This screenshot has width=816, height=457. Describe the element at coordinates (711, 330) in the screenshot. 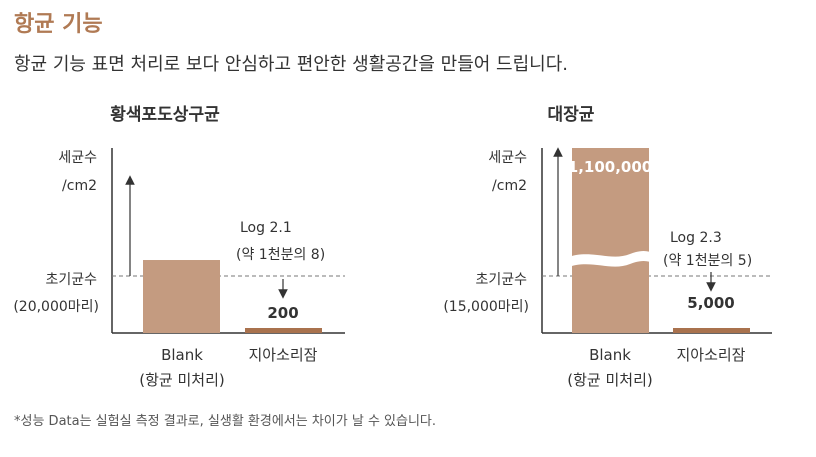

I see `bar-treated-ecoli` at that location.